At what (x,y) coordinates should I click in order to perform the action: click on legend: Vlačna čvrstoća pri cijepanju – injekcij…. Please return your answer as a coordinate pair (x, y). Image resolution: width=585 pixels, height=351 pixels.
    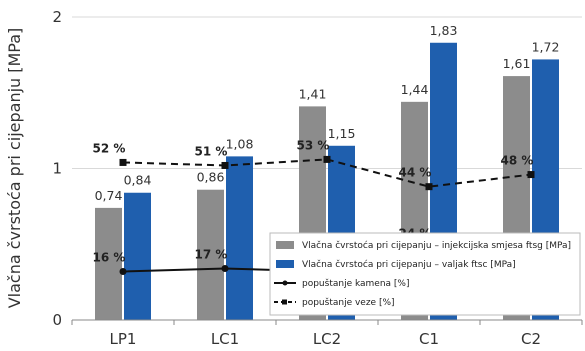
    Looking at the image, I should click on (425, 274).